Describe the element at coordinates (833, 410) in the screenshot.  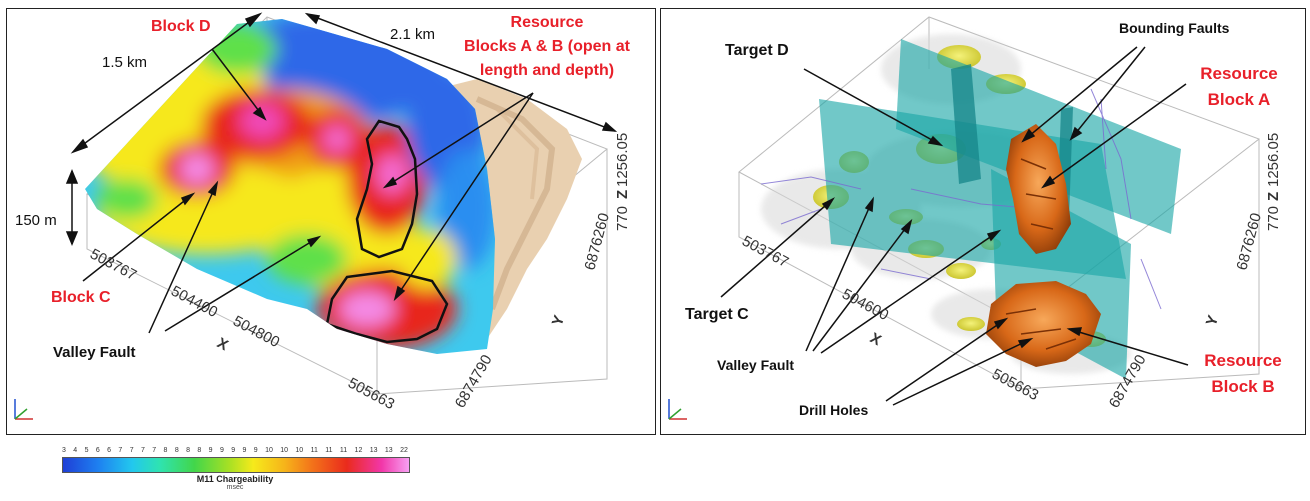
I see `label-drill-holes: Drill Holes` at that location.